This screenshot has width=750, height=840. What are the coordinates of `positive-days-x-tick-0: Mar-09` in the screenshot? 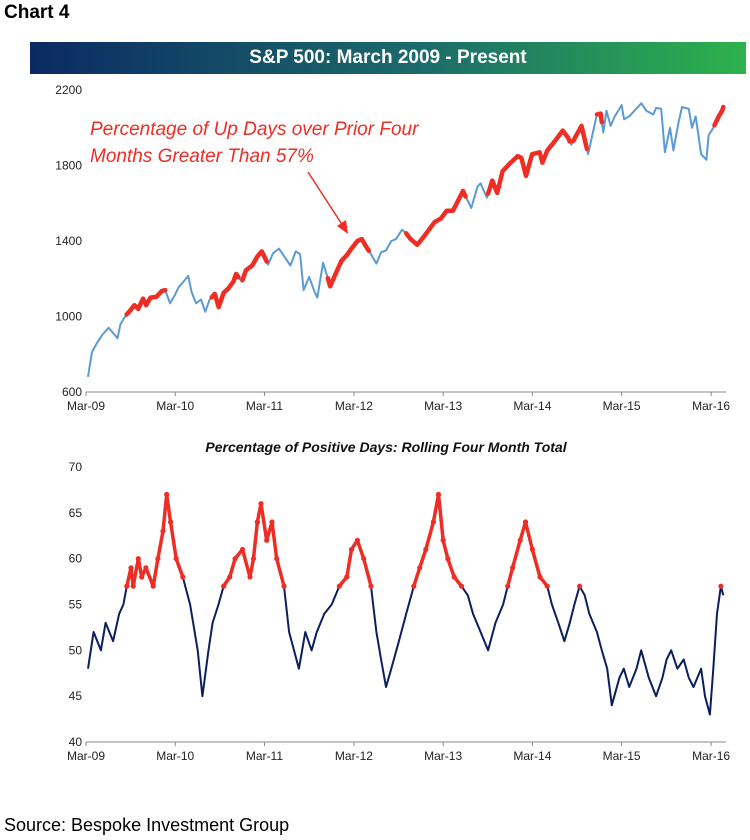 It's located at (86, 756).